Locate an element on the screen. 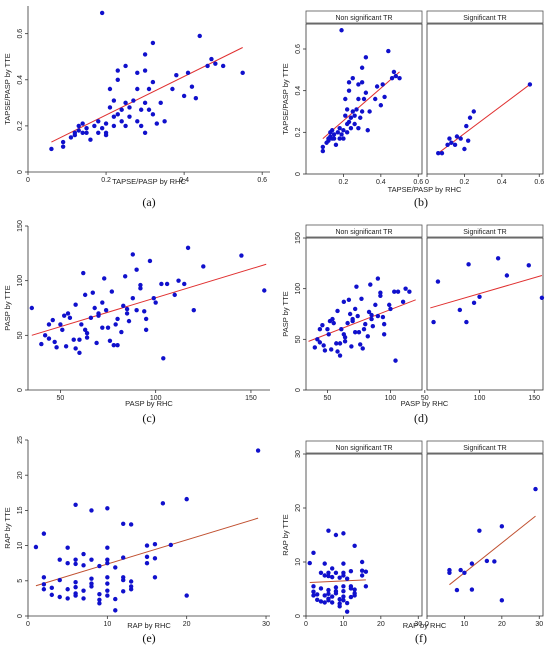  y-tick-label: 0.4 is located at coordinates (20, 80).